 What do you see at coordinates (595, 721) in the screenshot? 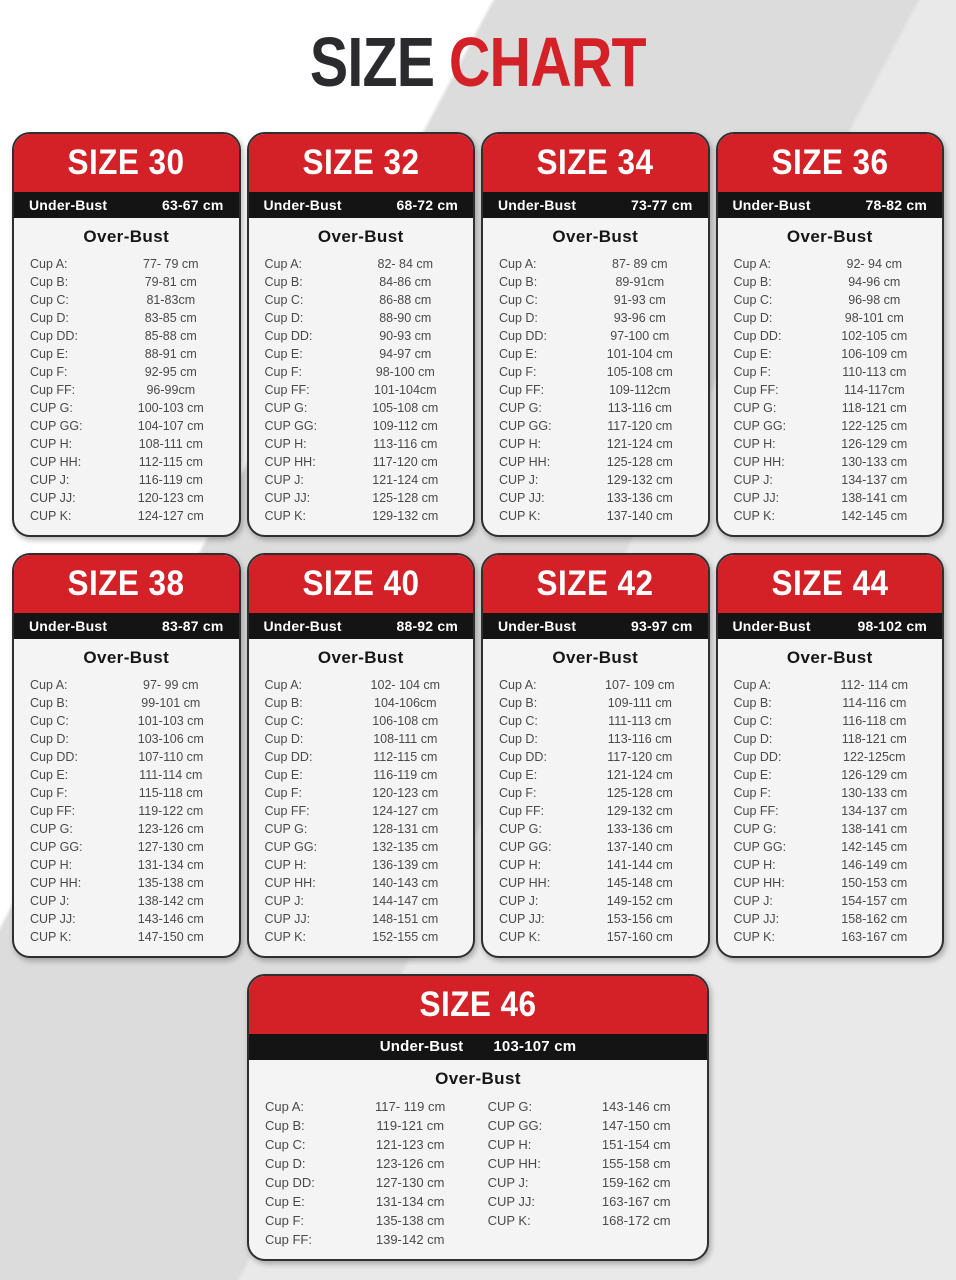
I see `cup-row: Cup C: 111-113 cm` at bounding box center [595, 721].